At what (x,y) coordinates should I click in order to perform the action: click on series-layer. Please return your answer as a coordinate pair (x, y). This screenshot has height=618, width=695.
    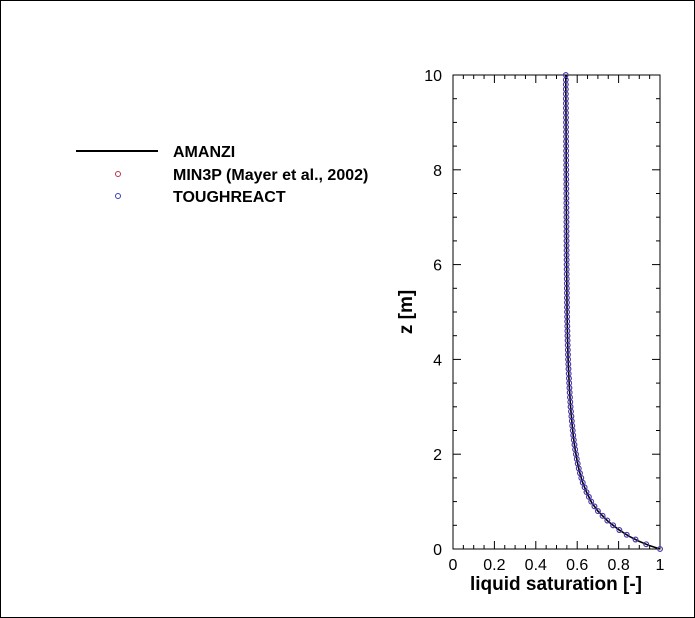
    Looking at the image, I should click on (612, 312).